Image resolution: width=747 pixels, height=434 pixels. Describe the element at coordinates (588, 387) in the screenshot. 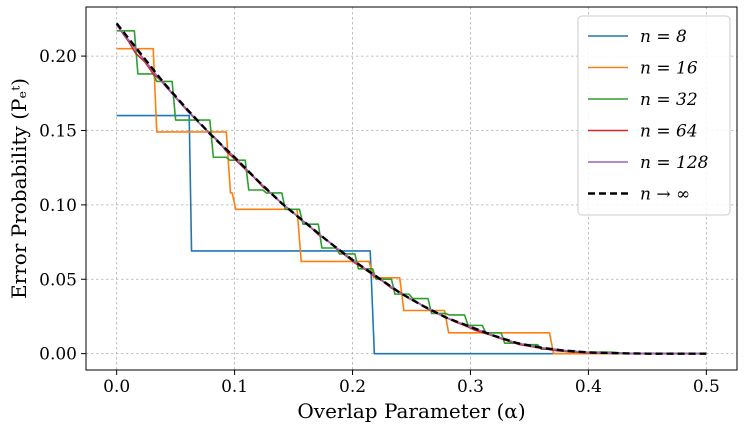

I see `x-tick-label: 0.4` at that location.